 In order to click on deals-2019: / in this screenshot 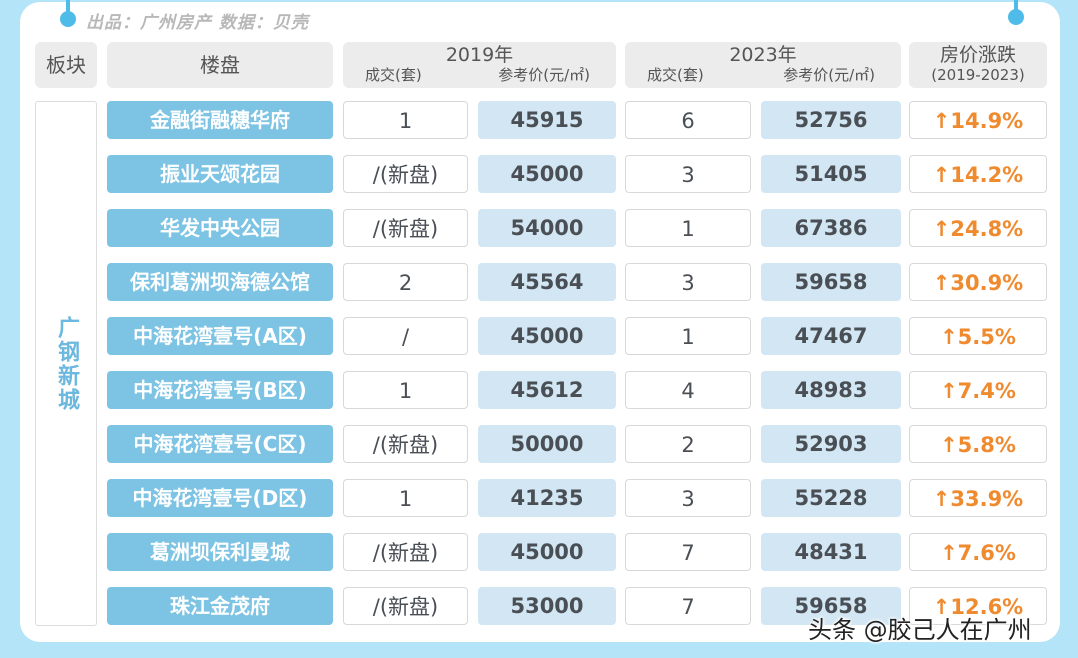, I will do `click(405, 336)`.